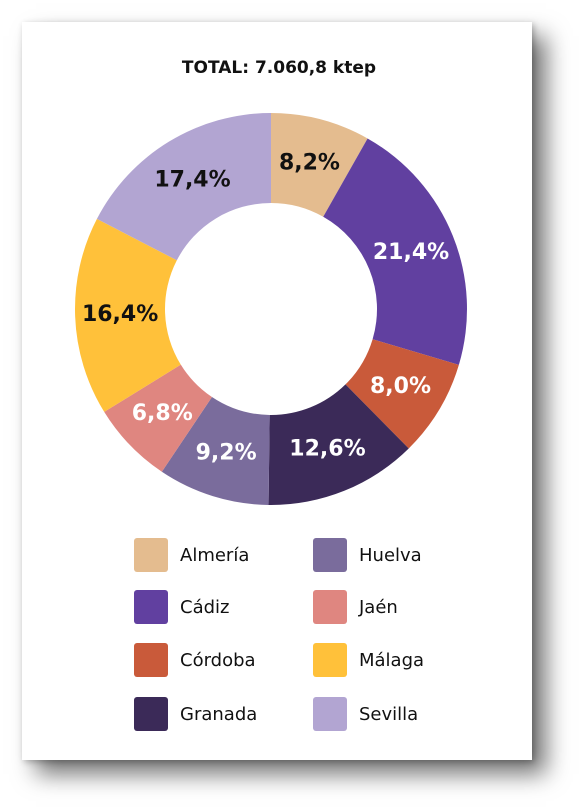  I want to click on slice-label-granada: 12,6%, so click(327, 449).